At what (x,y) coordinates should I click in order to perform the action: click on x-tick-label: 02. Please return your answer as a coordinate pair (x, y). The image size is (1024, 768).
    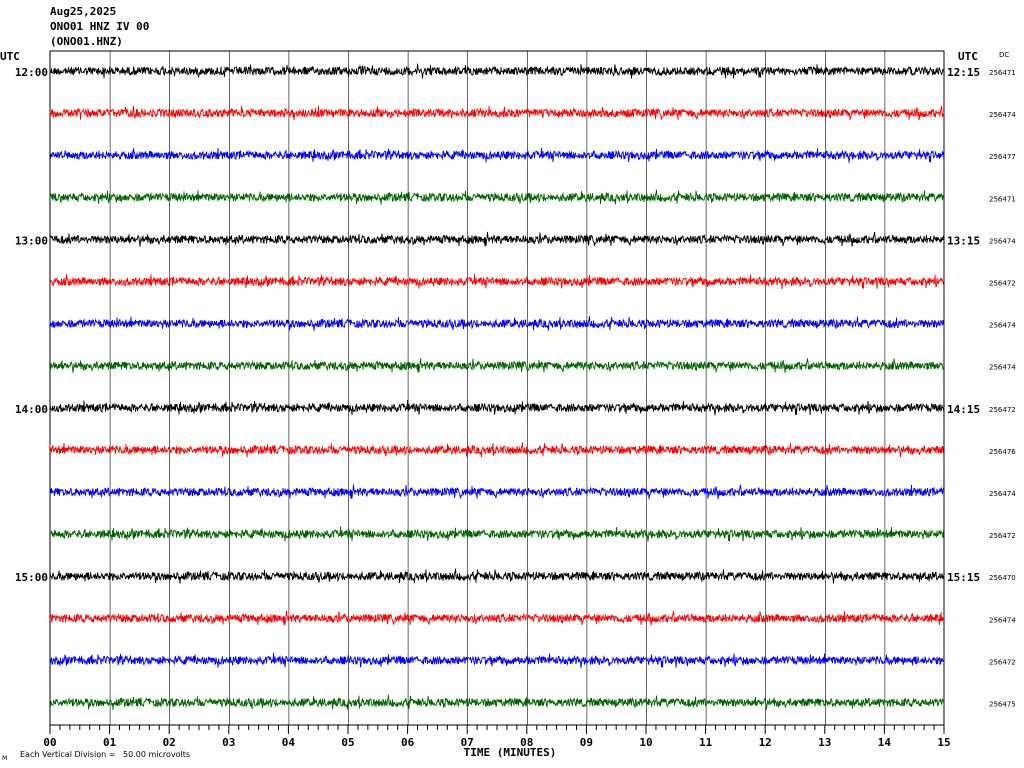
    Looking at the image, I should click on (169, 742).